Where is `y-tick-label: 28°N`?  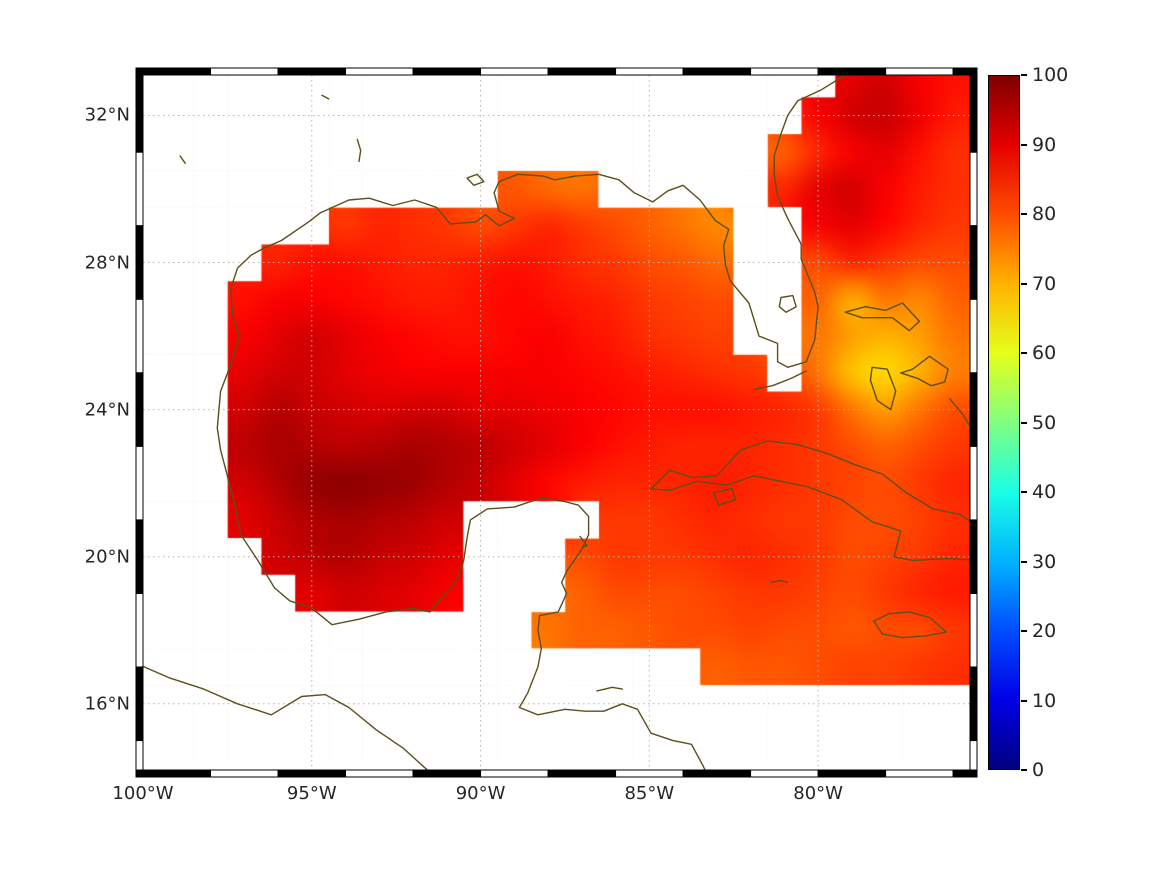
y-tick-label: 28°N is located at coordinates (107, 263).